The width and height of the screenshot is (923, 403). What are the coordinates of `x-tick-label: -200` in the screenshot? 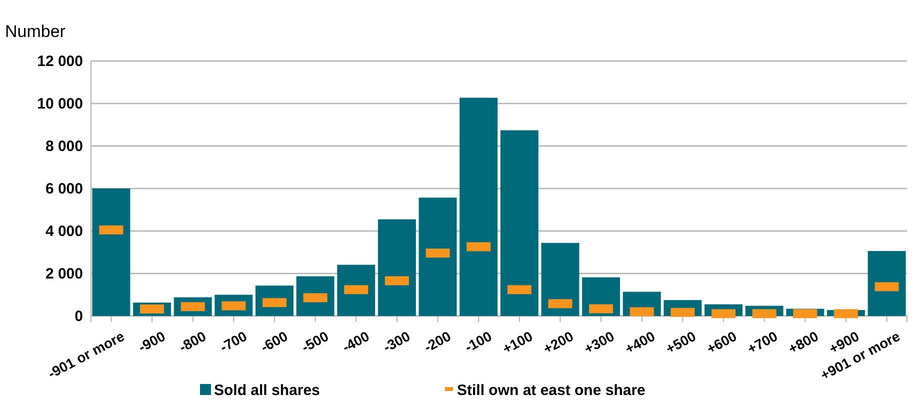 It's located at (437, 342).